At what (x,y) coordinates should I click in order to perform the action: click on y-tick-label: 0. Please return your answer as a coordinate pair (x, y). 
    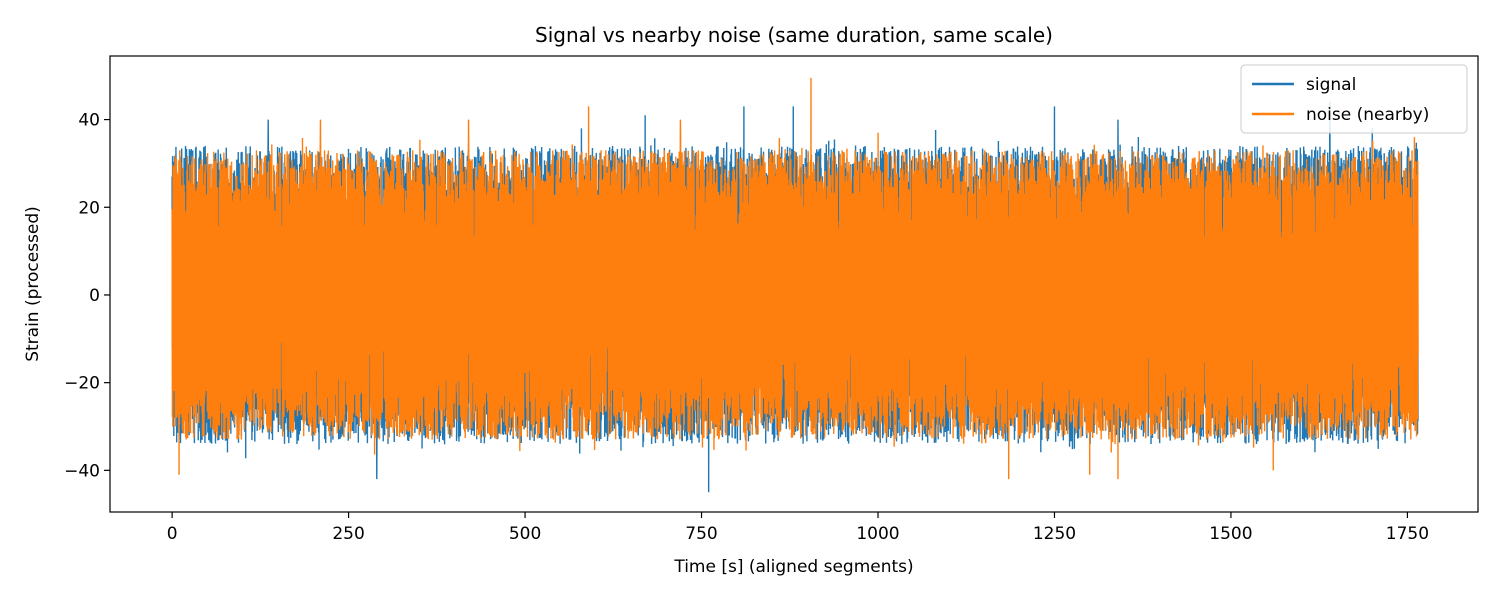
    Looking at the image, I should click on (94, 296).